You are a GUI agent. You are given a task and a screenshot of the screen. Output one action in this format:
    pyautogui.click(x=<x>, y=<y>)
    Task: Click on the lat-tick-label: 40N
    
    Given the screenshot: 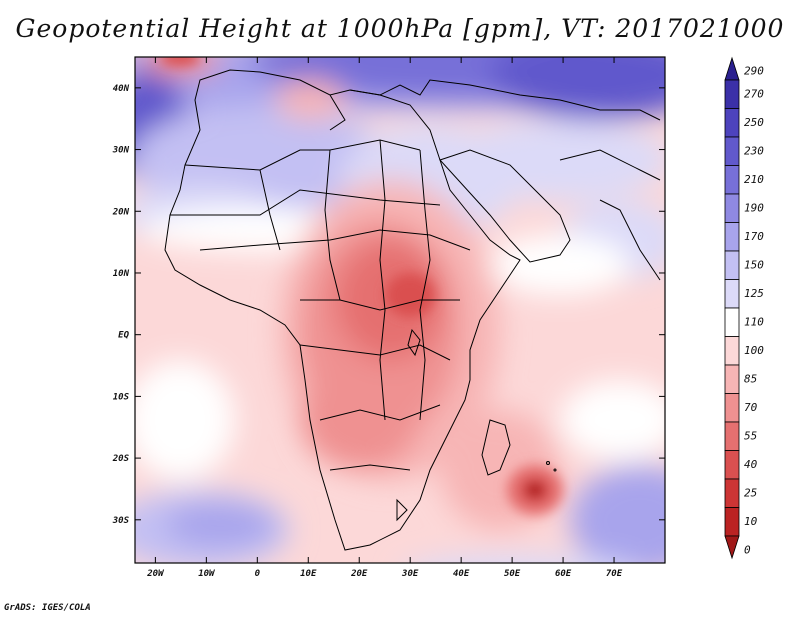 What is the action you would take?
    pyautogui.click(x=121, y=89)
    